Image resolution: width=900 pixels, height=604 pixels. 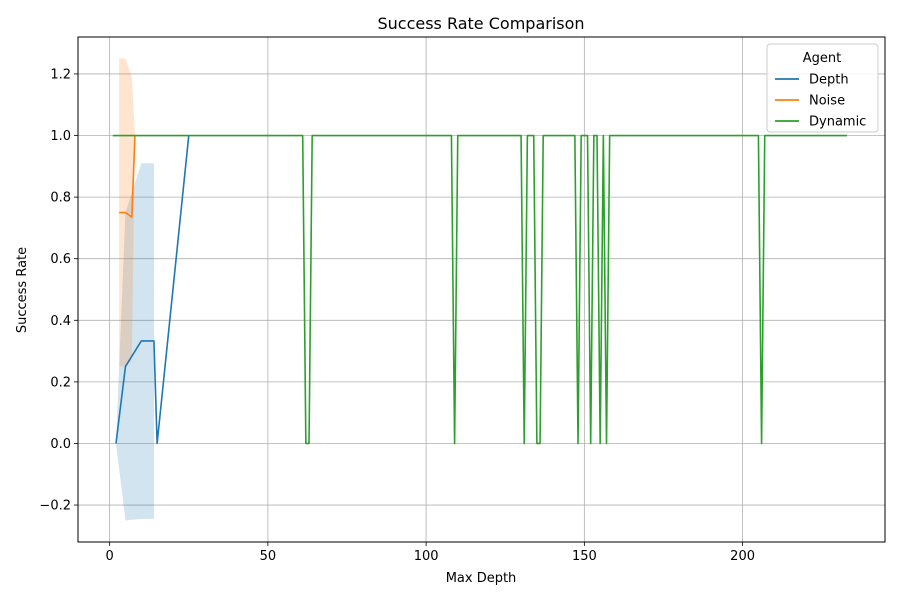 I want to click on legend: Agent Depth Noise Dynamic, so click(x=822, y=88).